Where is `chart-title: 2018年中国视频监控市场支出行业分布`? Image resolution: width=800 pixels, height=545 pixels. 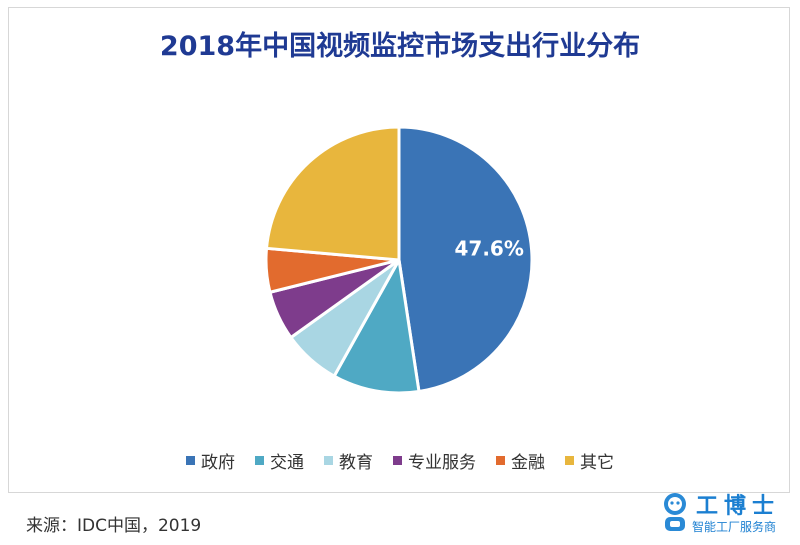 chart-title: 2018年中国视频监控市场支出行业分布 is located at coordinates (400, 46).